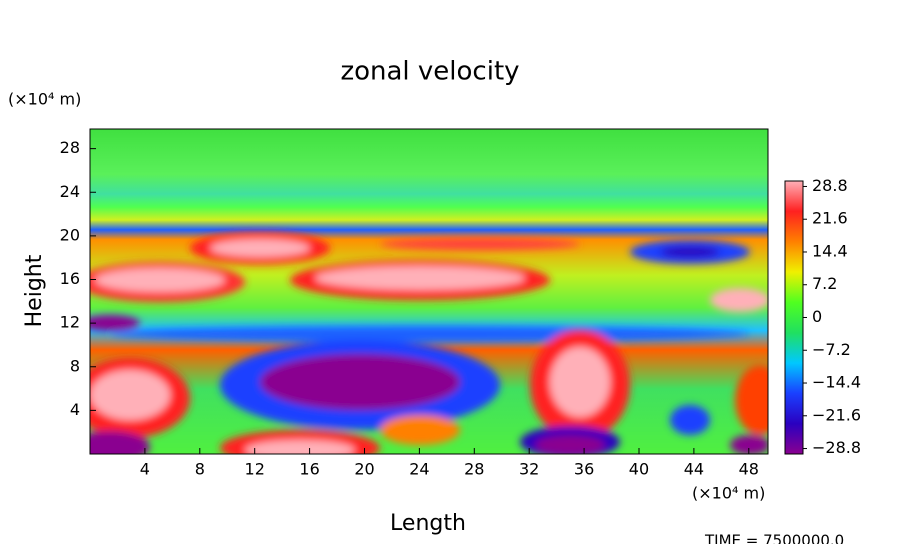 This screenshot has height=544, width=904. I want to click on time-label: TIME = 7500000.0, so click(774, 538).